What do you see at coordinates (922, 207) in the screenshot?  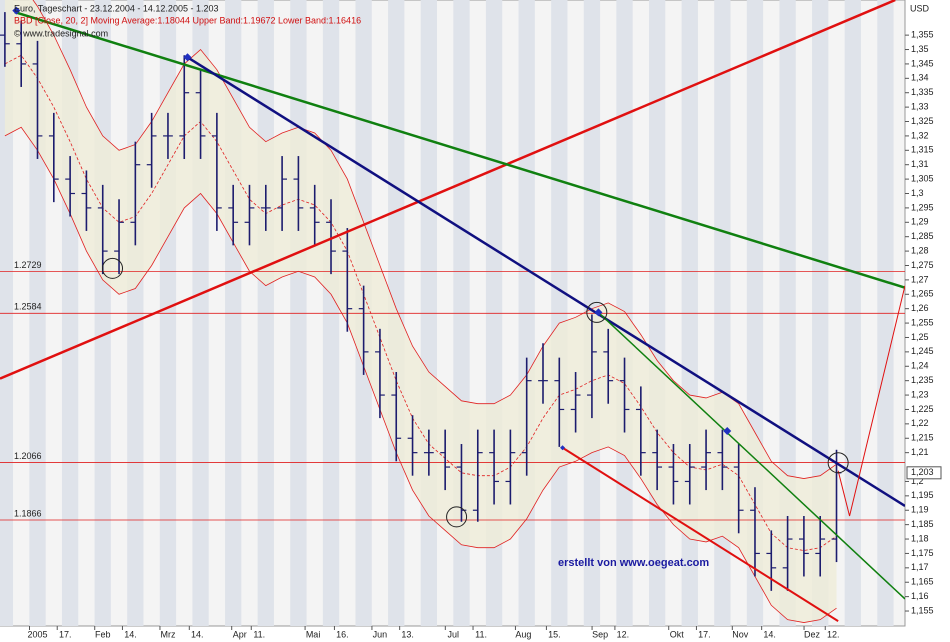 I see `y-tick-label: 1,295` at bounding box center [922, 207].